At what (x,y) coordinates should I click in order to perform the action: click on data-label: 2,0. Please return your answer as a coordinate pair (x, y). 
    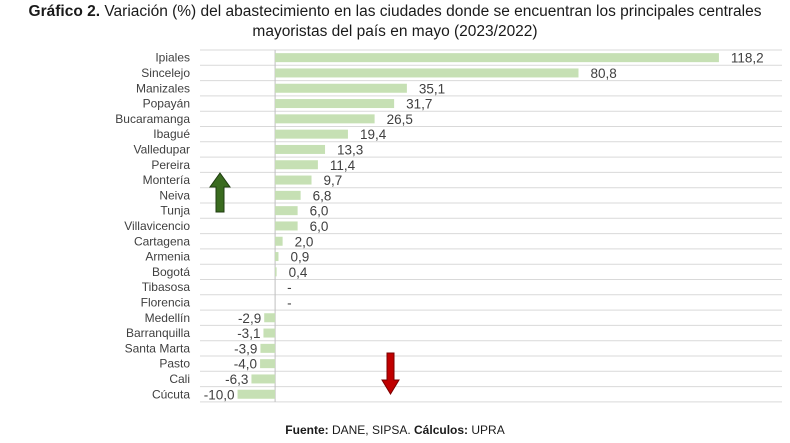
    Looking at the image, I should click on (304, 241).